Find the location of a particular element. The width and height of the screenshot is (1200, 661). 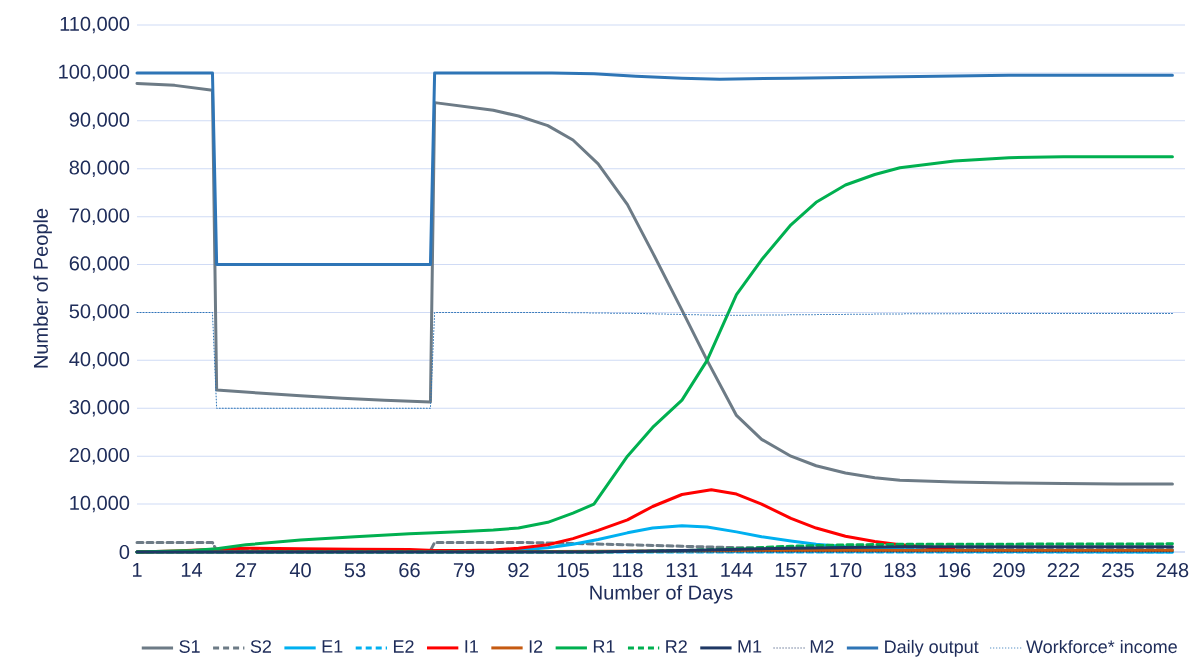

y-tick-label: 60,000 is located at coordinates (99, 264).